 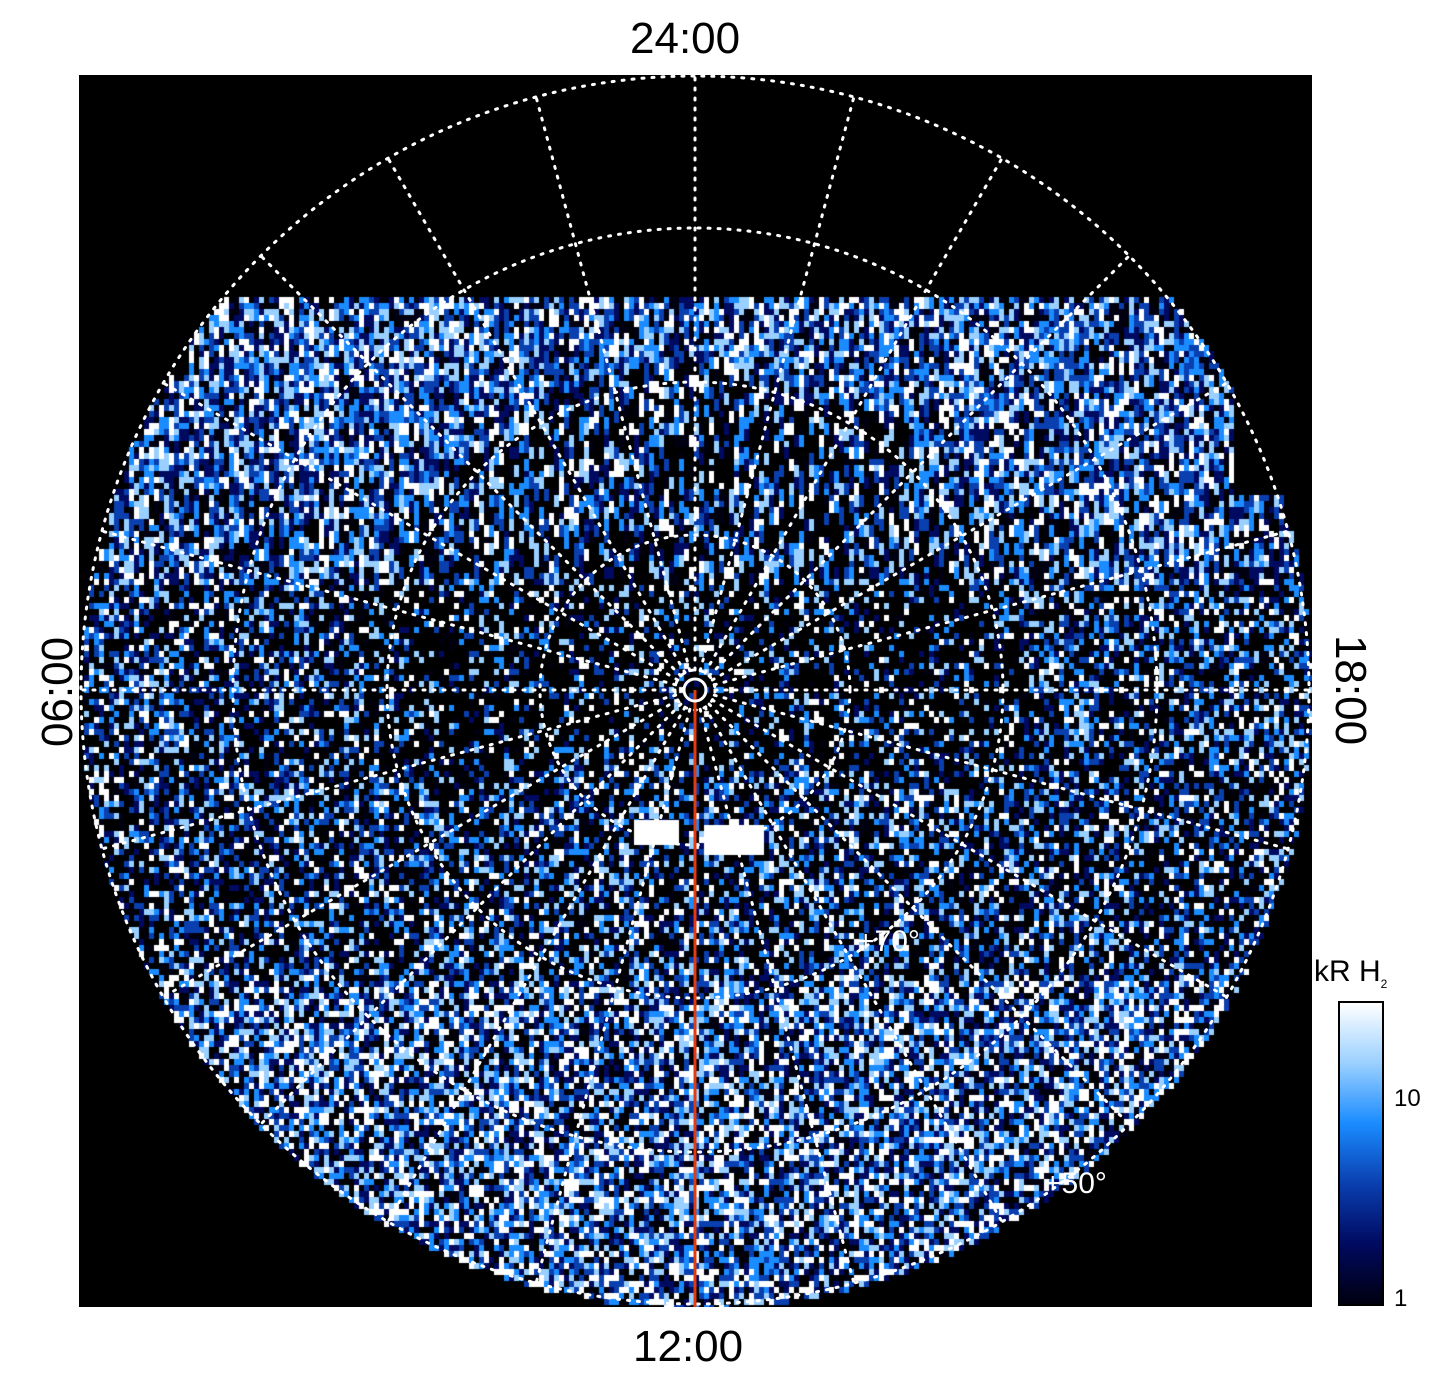 I want to click on pole-marker, so click(x=695, y=690).